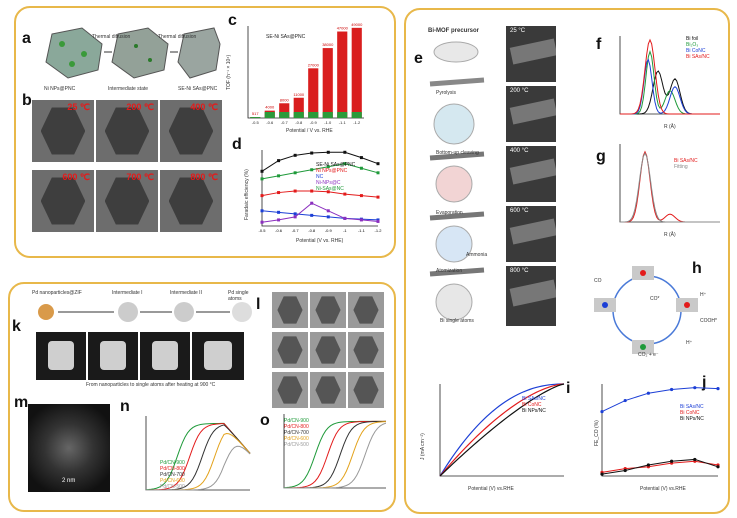 This screenshot has width=737, height=518. What do you see at coordinates (238, 296) in the screenshot?
I see `stage-label: Pd single atoms` at bounding box center [238, 296].